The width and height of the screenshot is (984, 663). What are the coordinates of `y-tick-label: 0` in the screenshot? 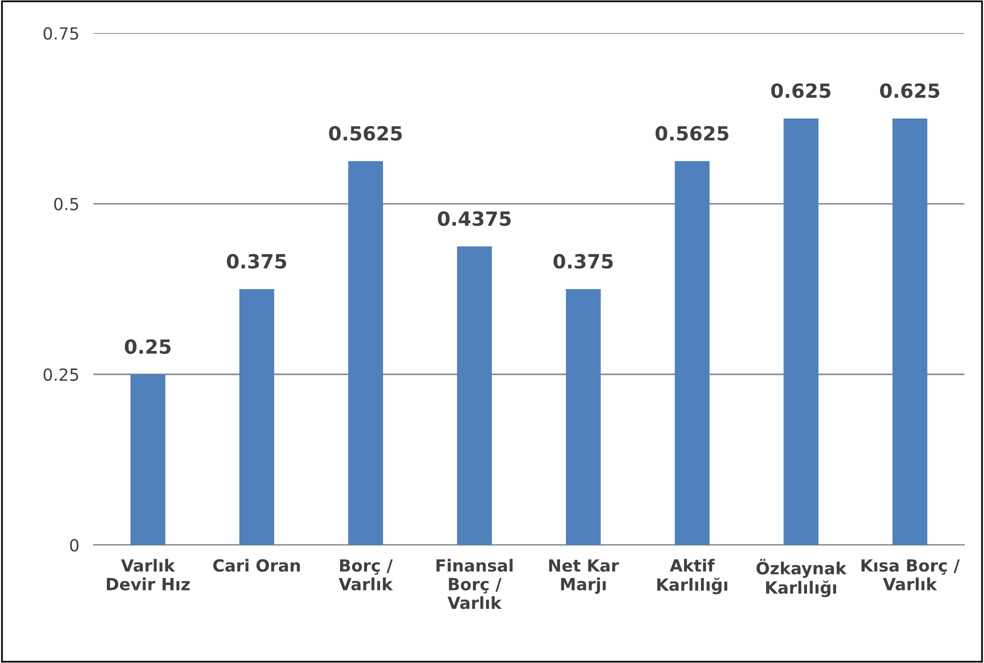 It's located at (74, 545).